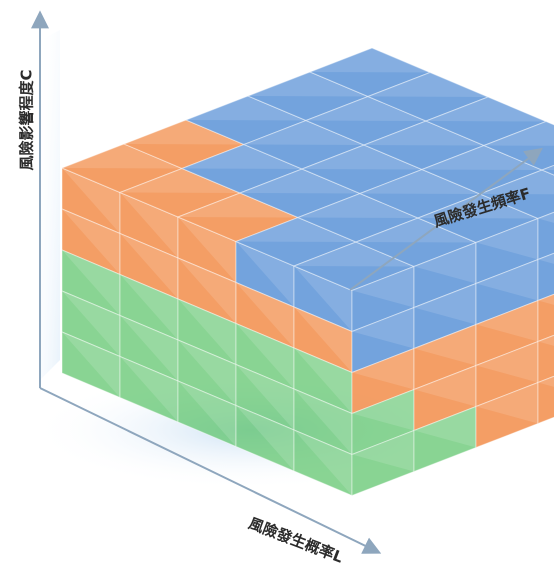 The image size is (554, 583). I want to click on consequence-axis-label: 風險影響程度C, so click(26, 120).